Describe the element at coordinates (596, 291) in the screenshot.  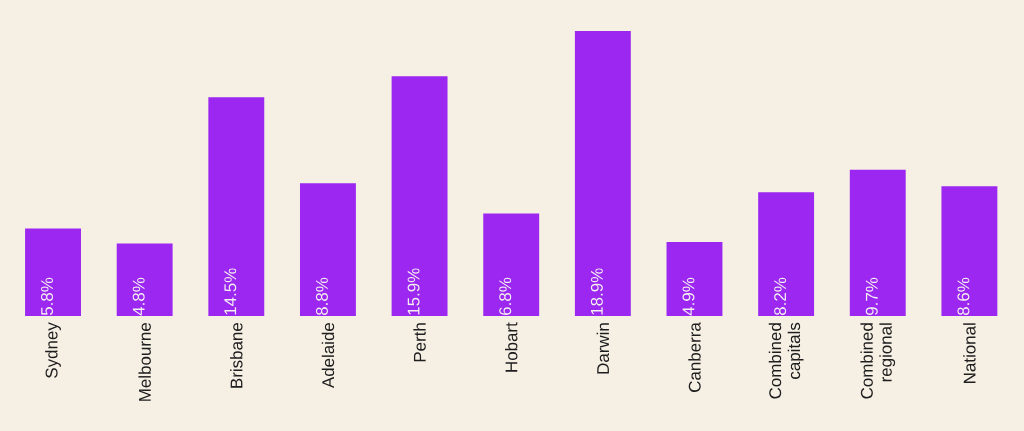
I see `data-label: 18.9%` at that location.